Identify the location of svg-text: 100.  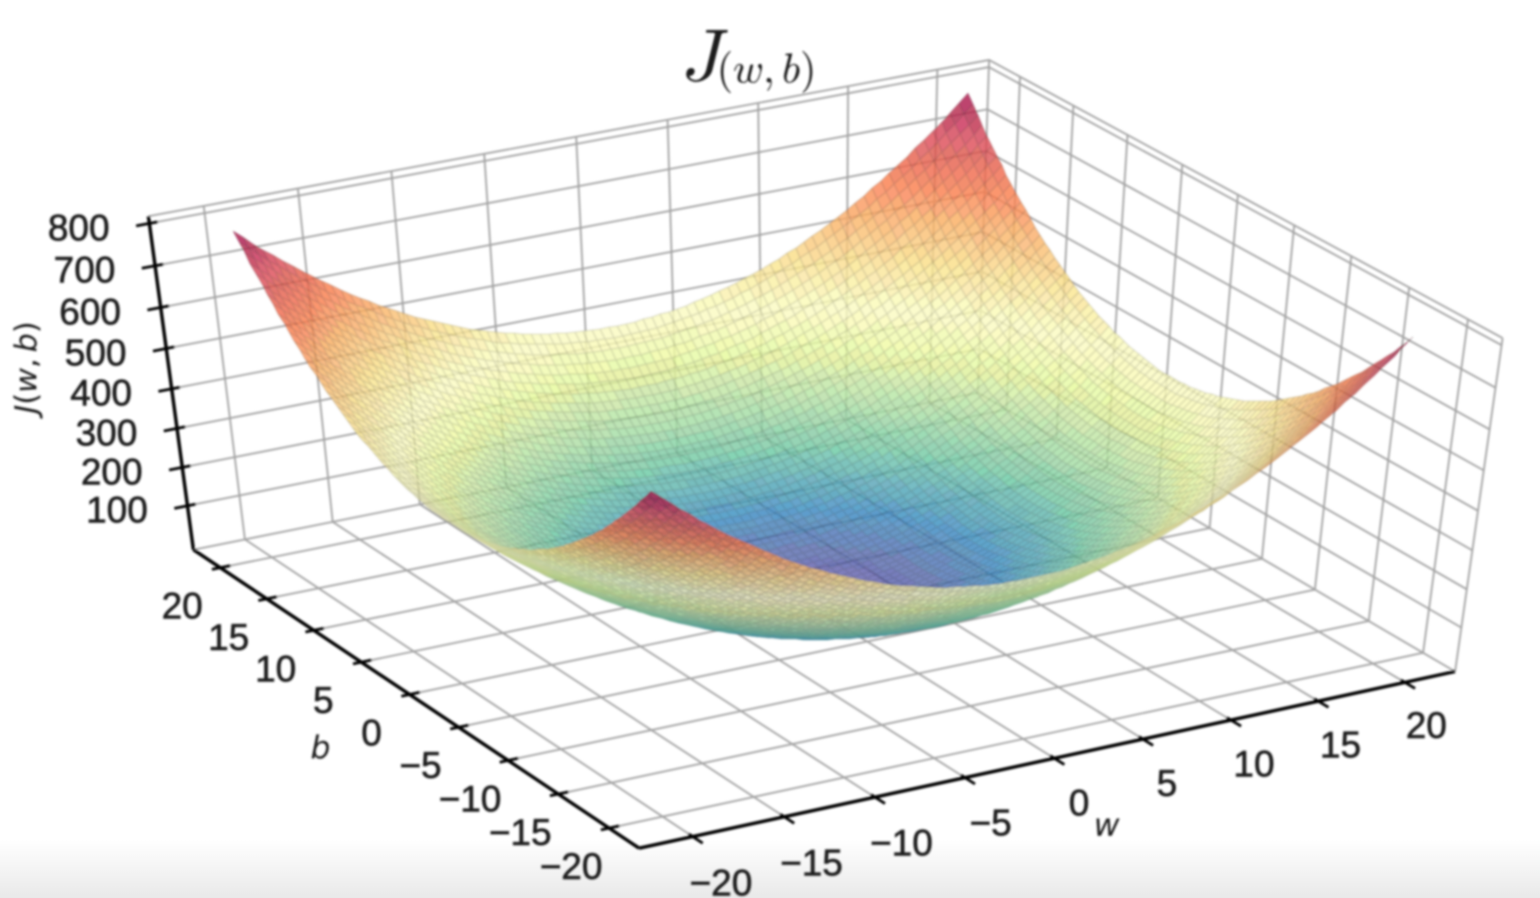
(117, 510).